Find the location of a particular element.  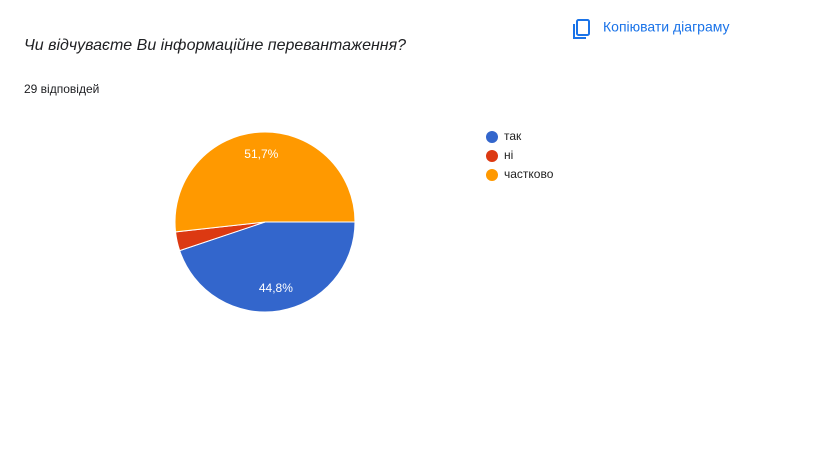

copy-button: Копіювати діаграму is located at coordinates (651, 29).